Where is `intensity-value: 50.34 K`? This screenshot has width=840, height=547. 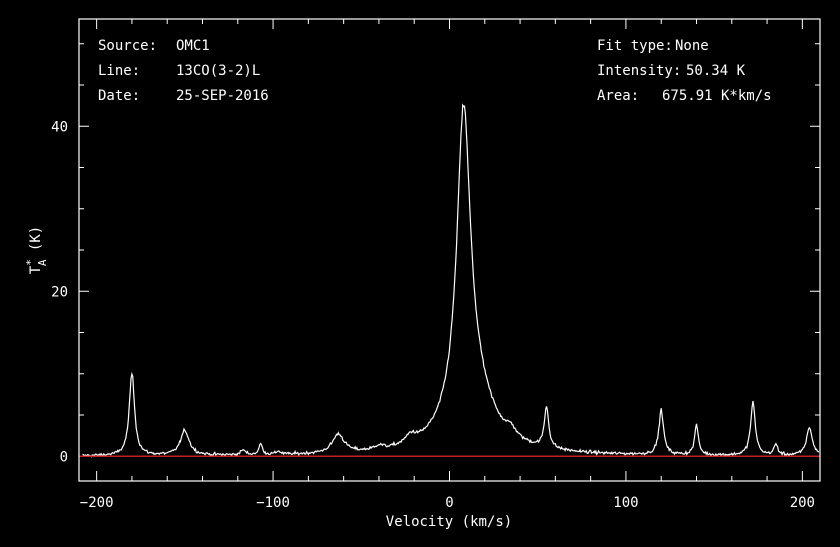 intensity-value: 50.34 K is located at coordinates (716, 71).